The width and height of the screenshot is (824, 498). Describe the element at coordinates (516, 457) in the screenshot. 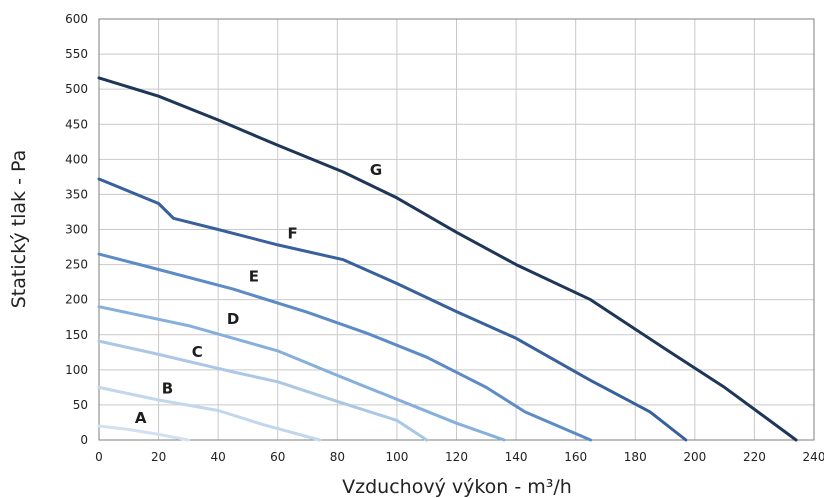

I see `x-tick-label: 140` at that location.